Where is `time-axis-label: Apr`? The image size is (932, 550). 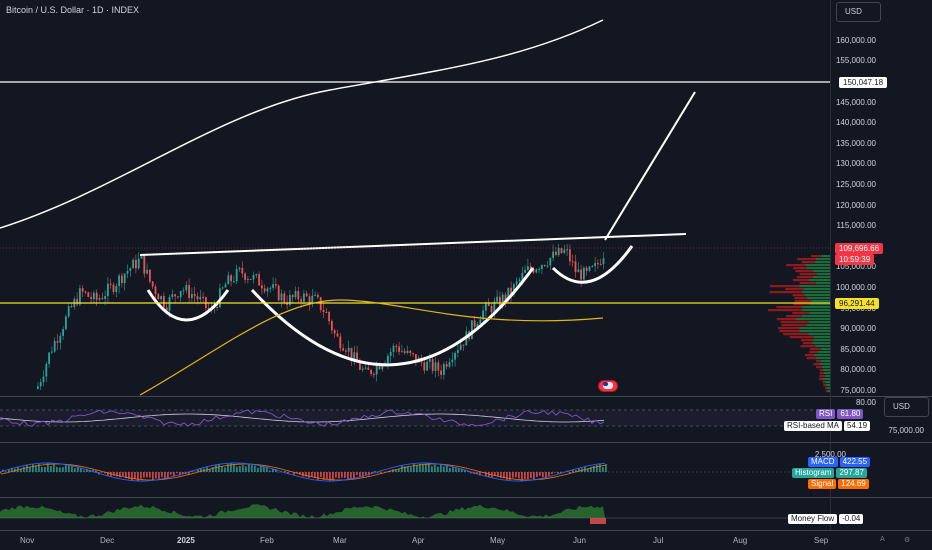 time-axis-label: Apr is located at coordinates (418, 540).